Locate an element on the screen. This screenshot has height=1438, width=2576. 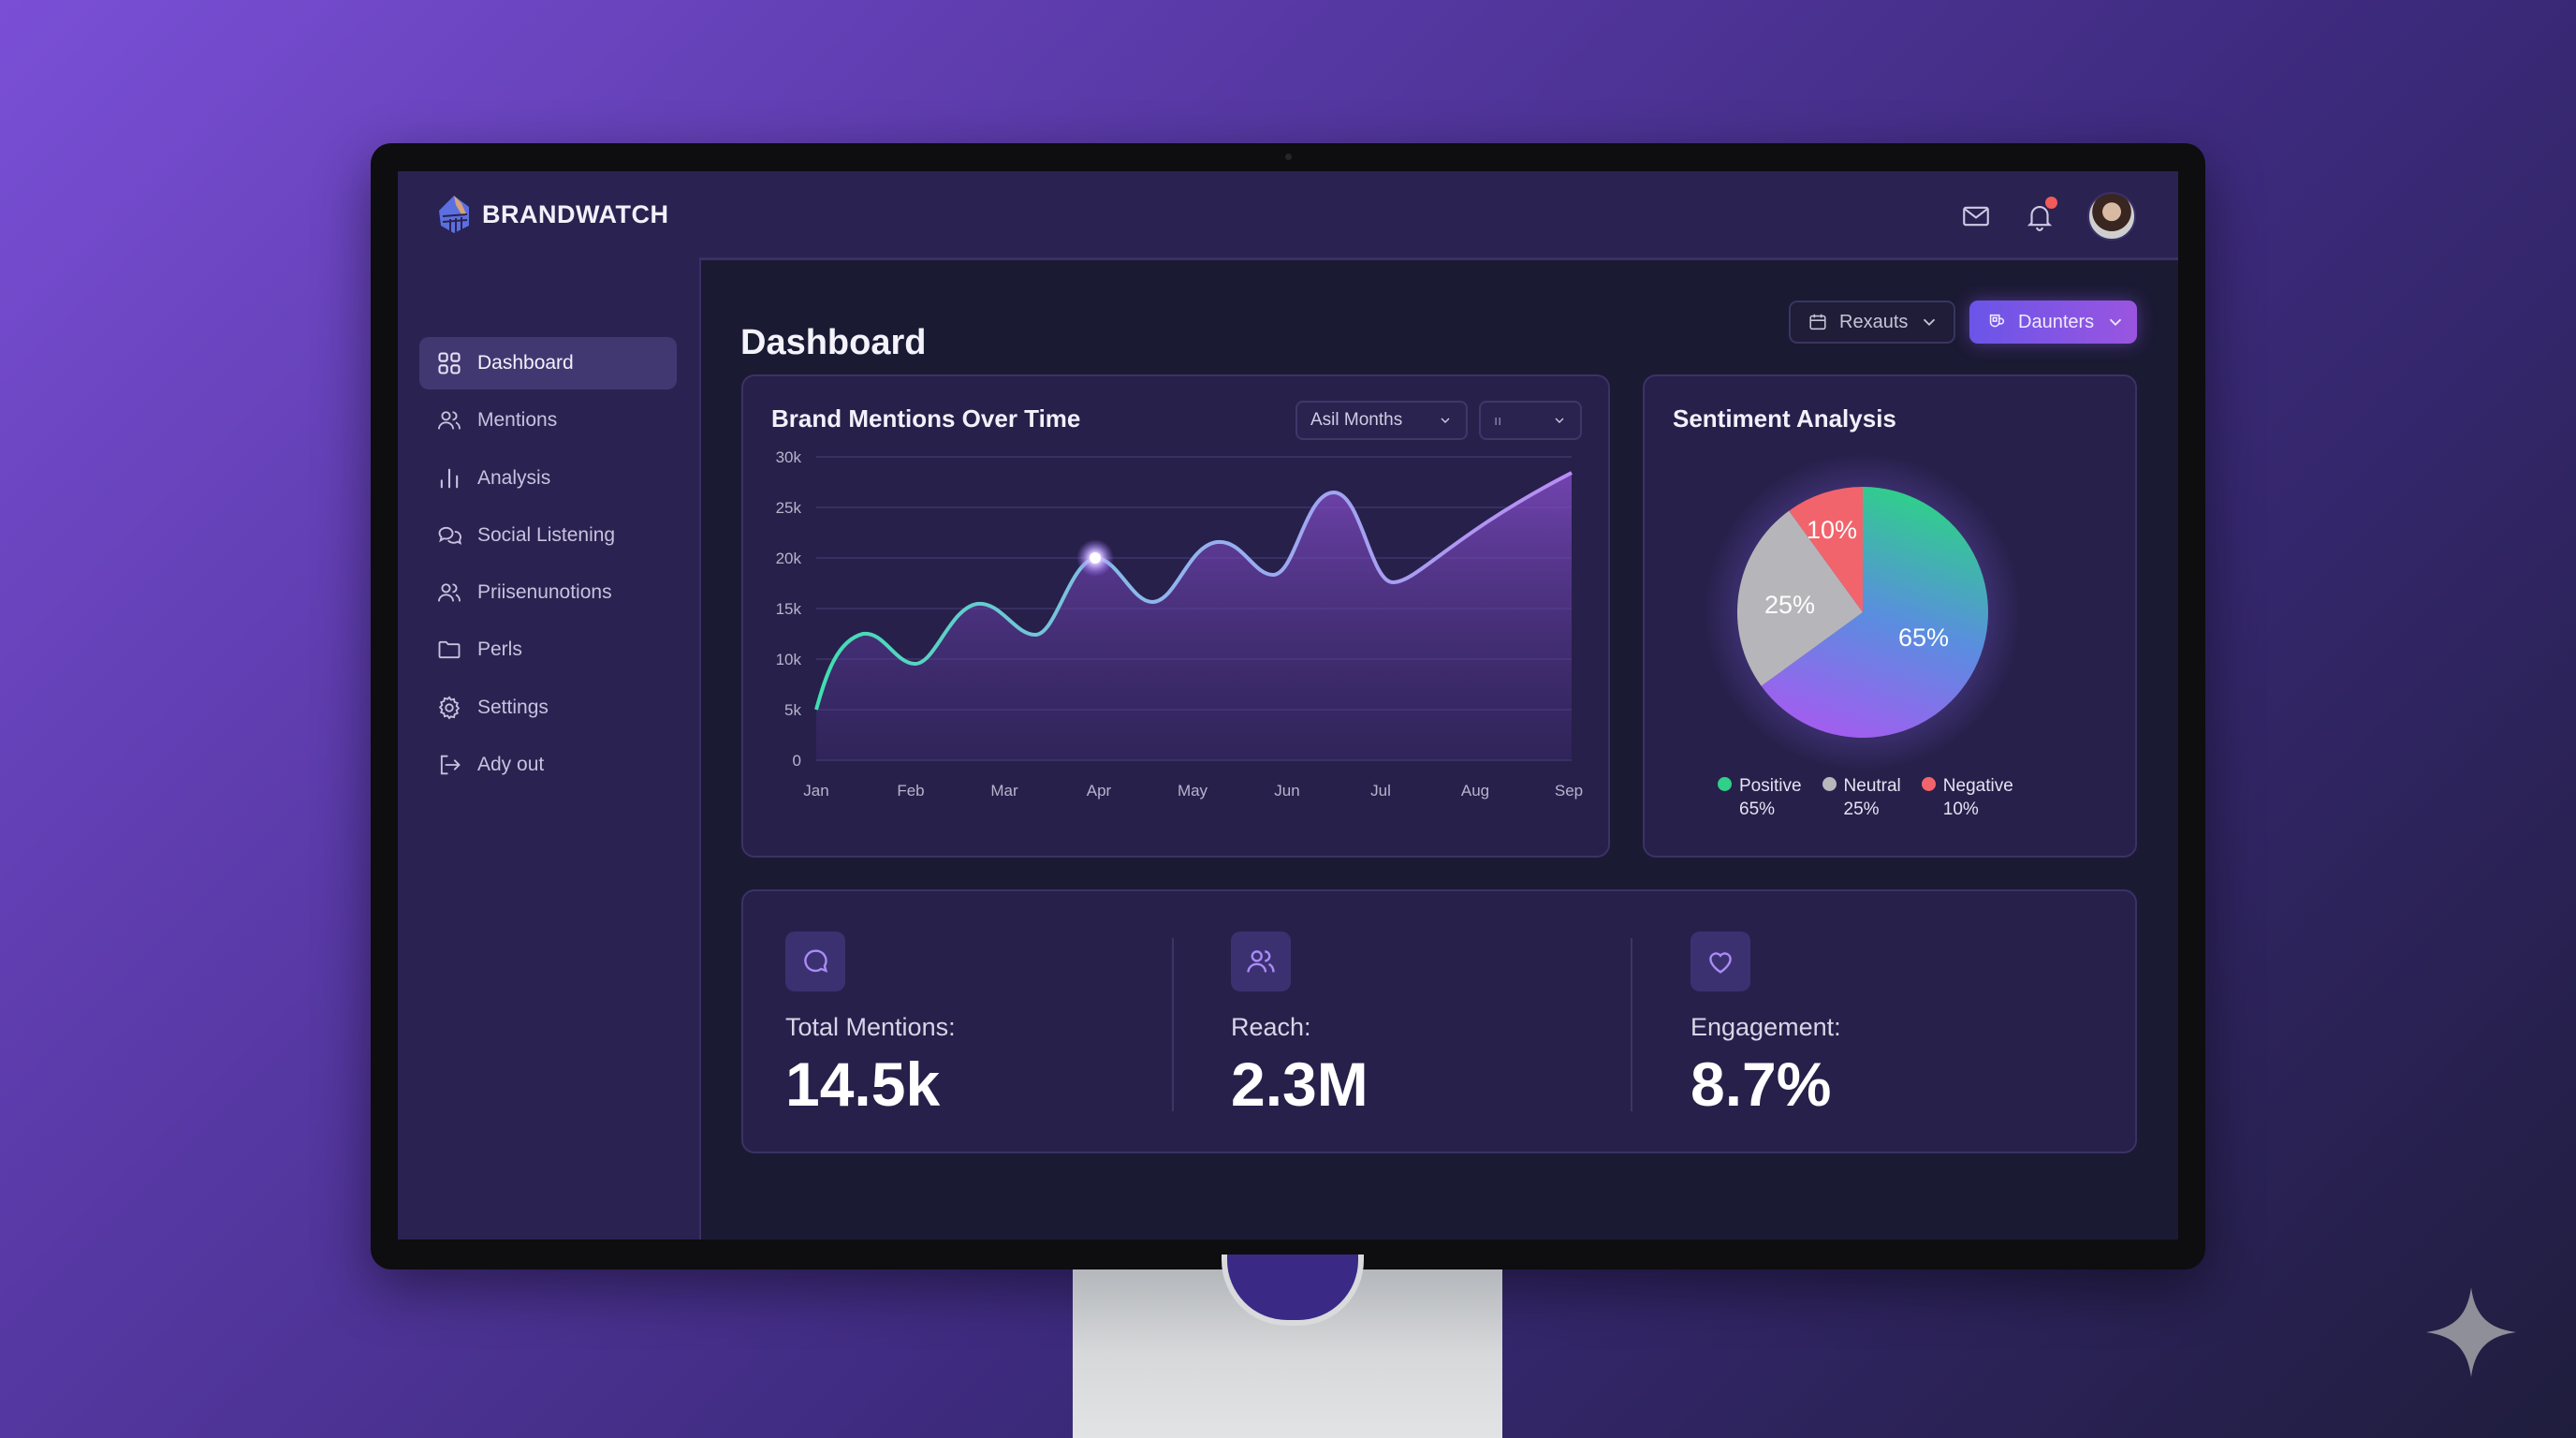
svg-text: Feb is located at coordinates (910, 791).